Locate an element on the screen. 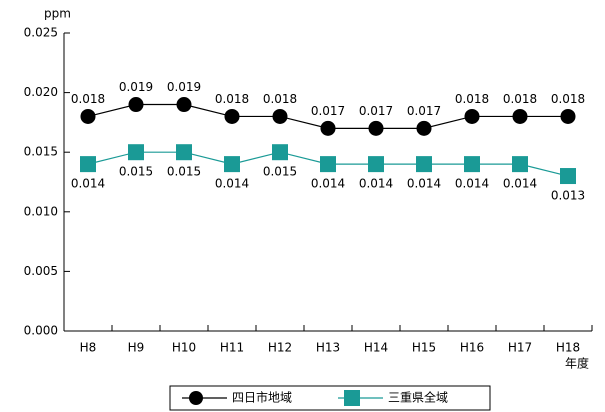  x-tick-label: H12 is located at coordinates (280, 348).